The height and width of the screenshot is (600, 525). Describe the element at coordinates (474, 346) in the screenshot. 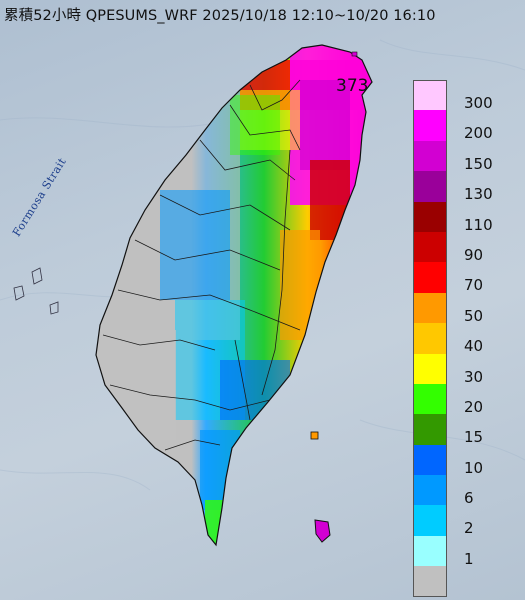

I see `legend-label: 40` at that location.